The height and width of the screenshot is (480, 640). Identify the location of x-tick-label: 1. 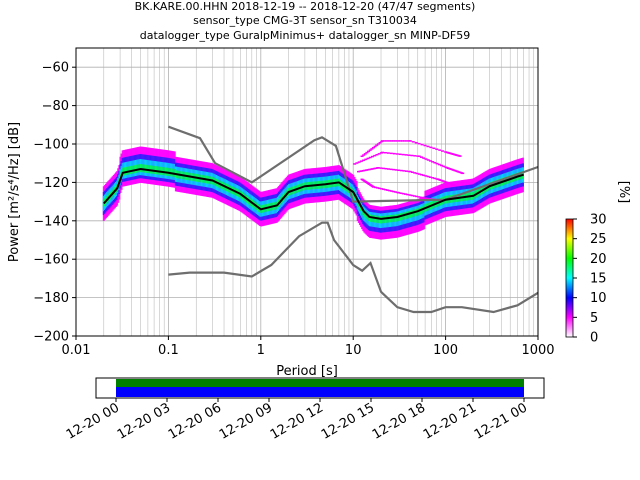
(261, 350).